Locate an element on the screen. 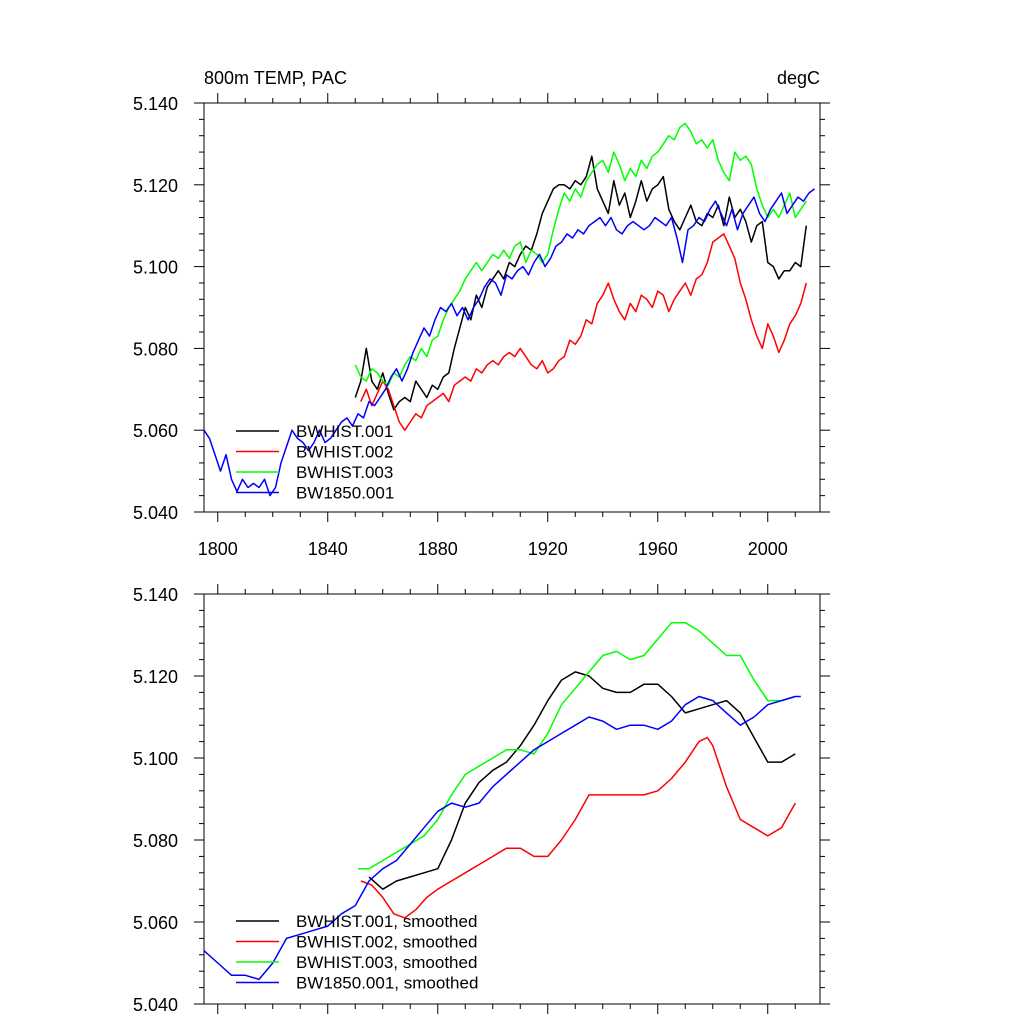 The image size is (1024, 1024). x-tick-label: 1960 is located at coordinates (658, 549).